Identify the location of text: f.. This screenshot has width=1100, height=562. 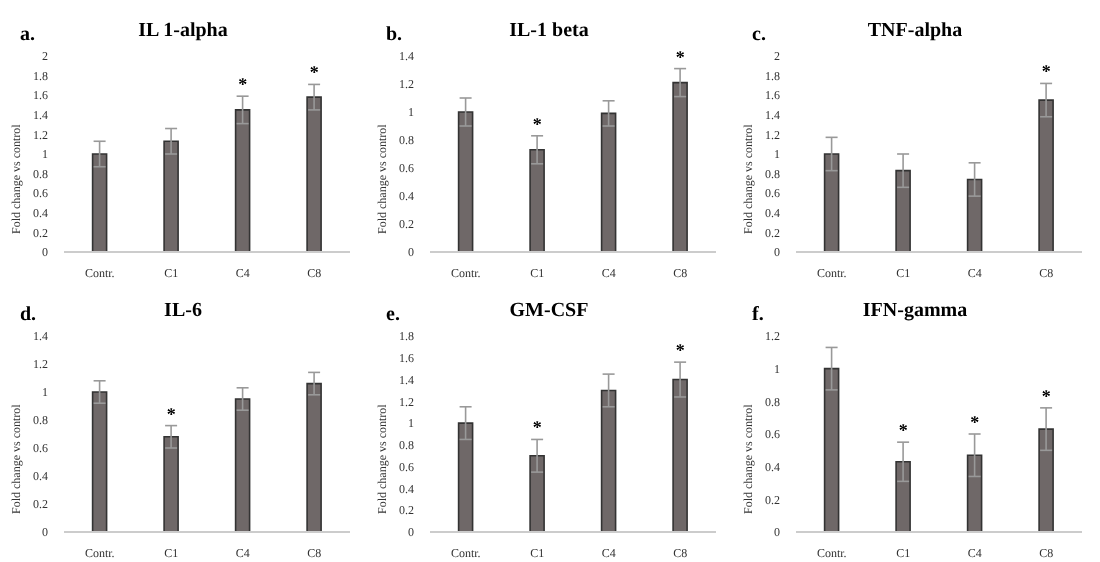
(758, 315).